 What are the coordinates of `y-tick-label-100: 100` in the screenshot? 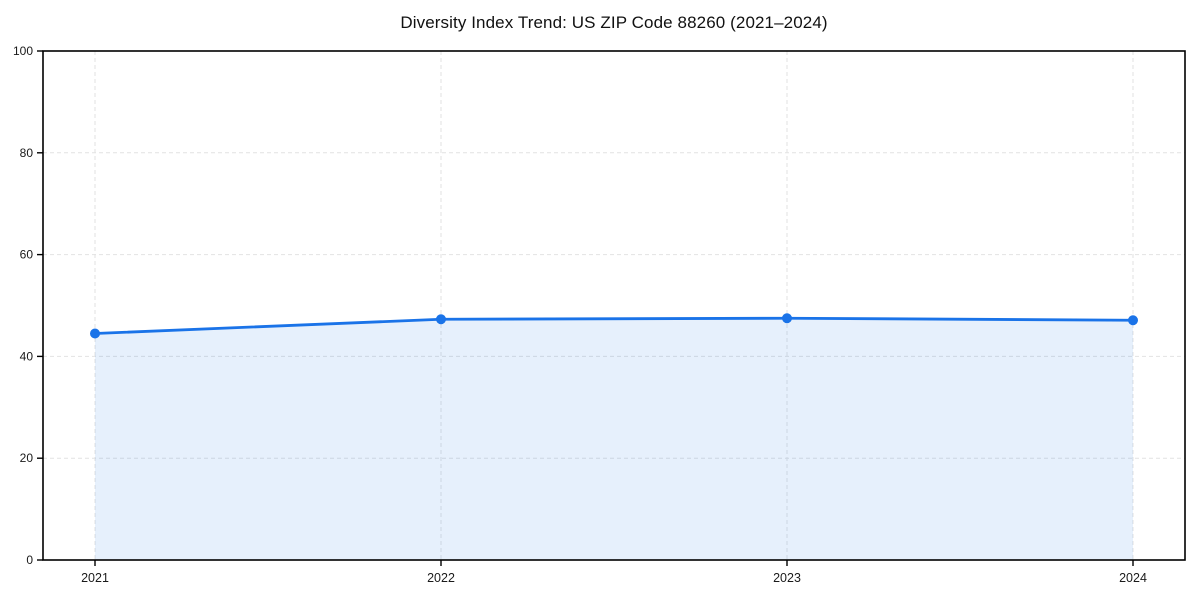 It's located at (23, 51).